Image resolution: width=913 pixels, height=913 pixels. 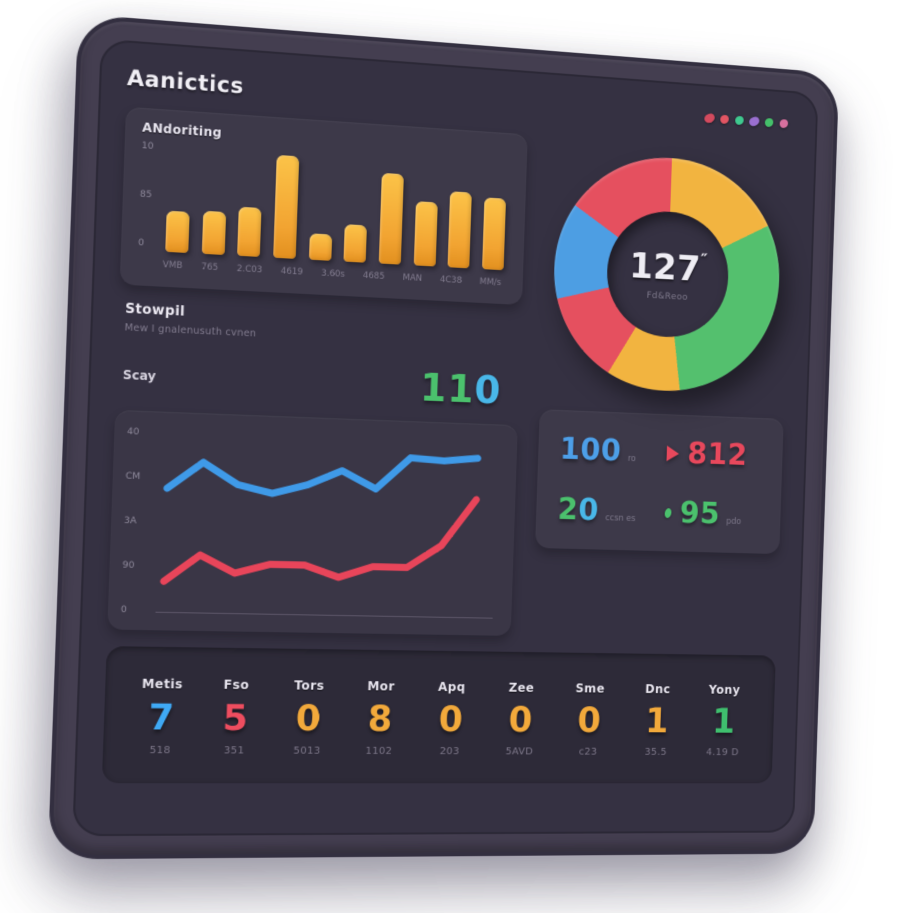 I want to click on kpi-sub-label: 518, so click(x=160, y=750).